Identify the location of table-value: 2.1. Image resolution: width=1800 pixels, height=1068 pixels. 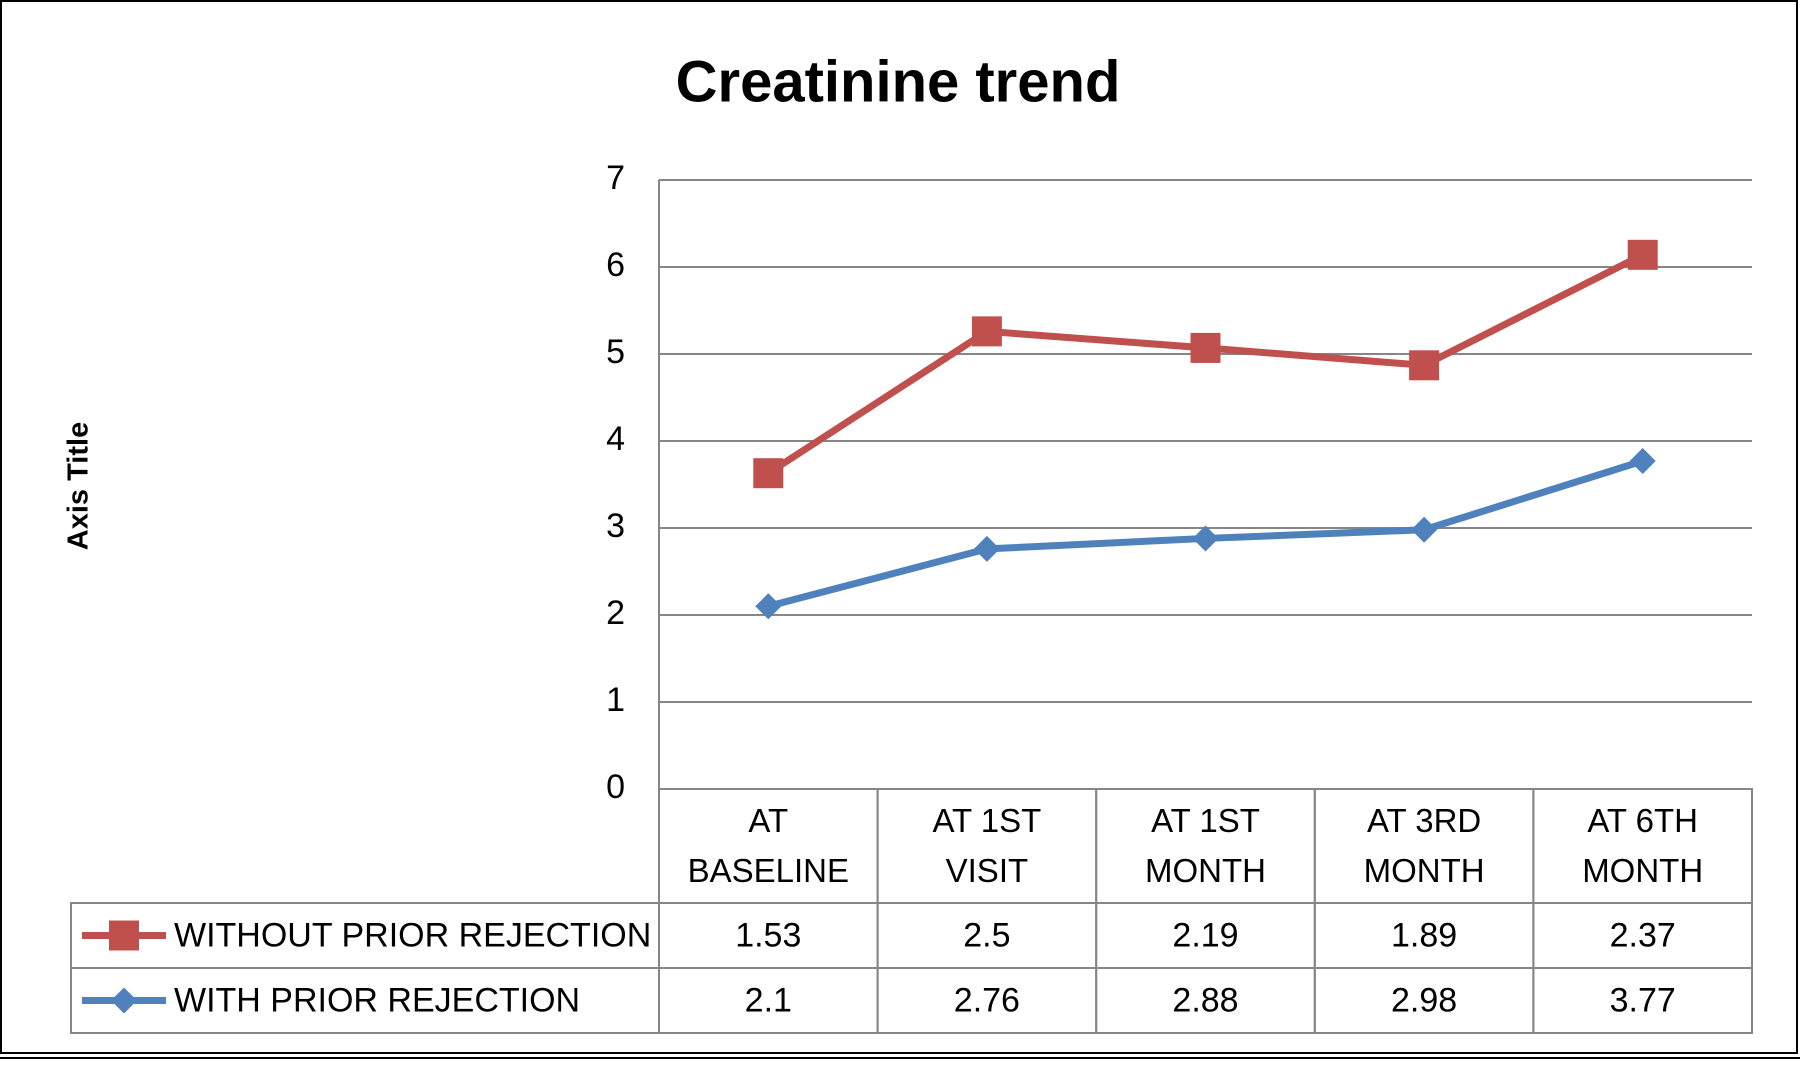
(768, 1000).